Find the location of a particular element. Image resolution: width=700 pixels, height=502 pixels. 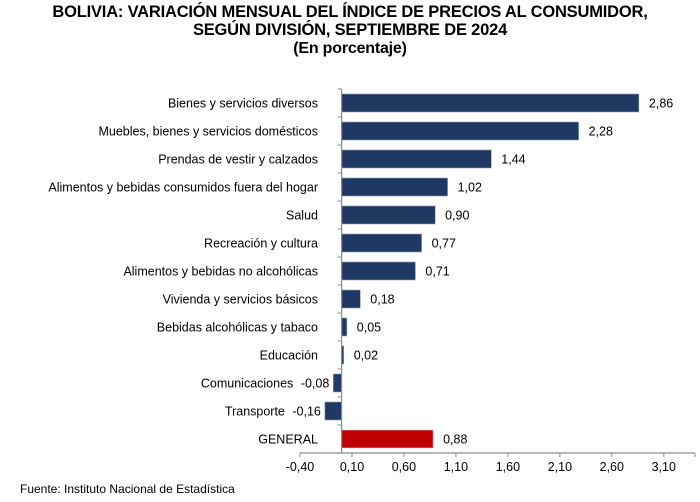

x-tick-label: 2,10 is located at coordinates (560, 467).